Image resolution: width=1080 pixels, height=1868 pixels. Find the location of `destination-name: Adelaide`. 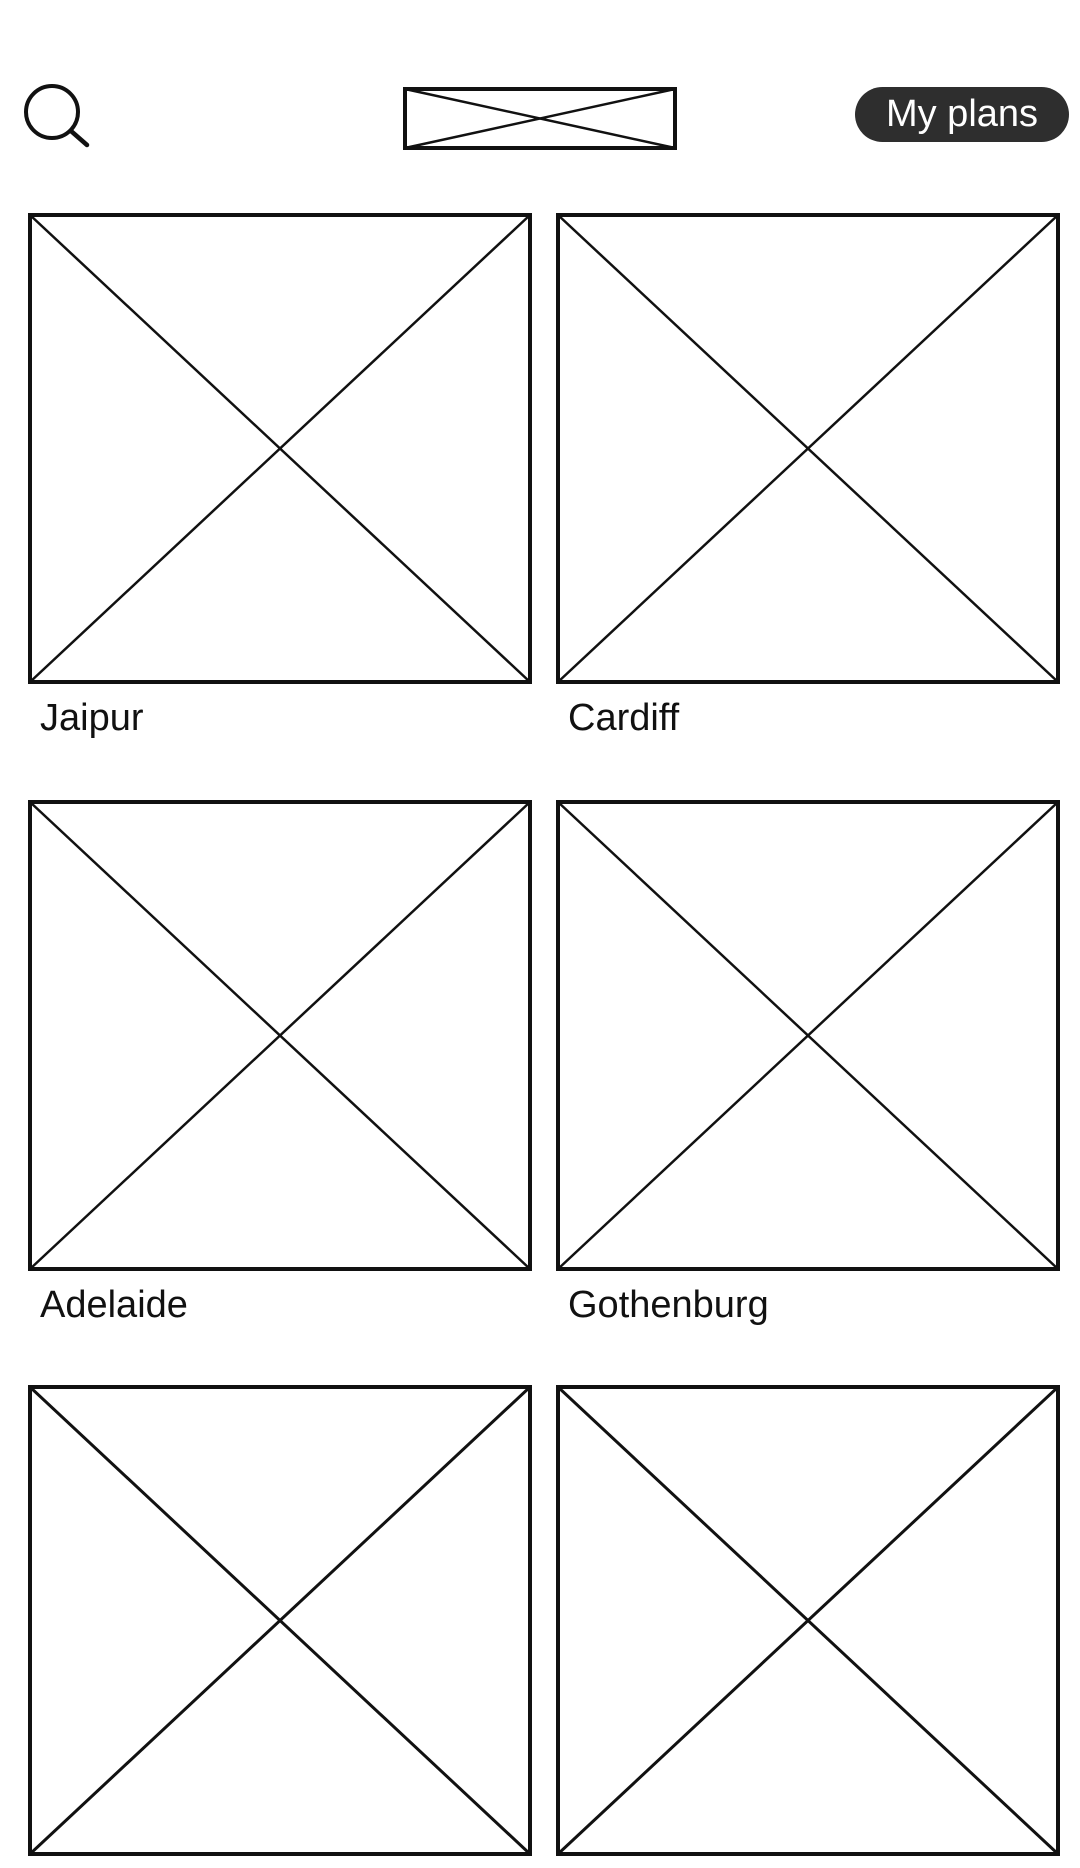

destination-name: Adelaide is located at coordinates (114, 1305).